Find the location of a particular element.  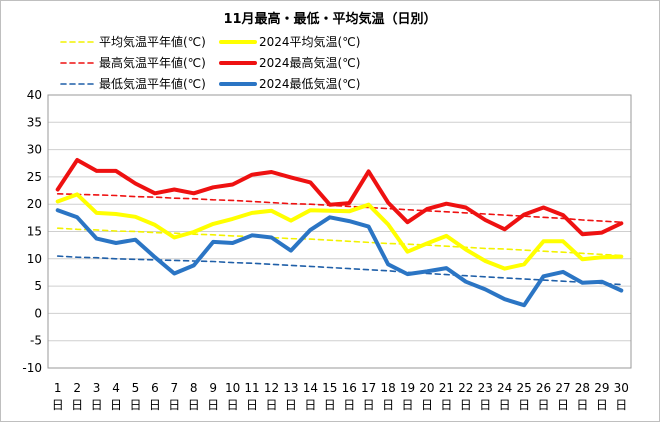

y-axis: -10 -5 0 5 10 15 20 25 30 35 40 is located at coordinates (32, 231).